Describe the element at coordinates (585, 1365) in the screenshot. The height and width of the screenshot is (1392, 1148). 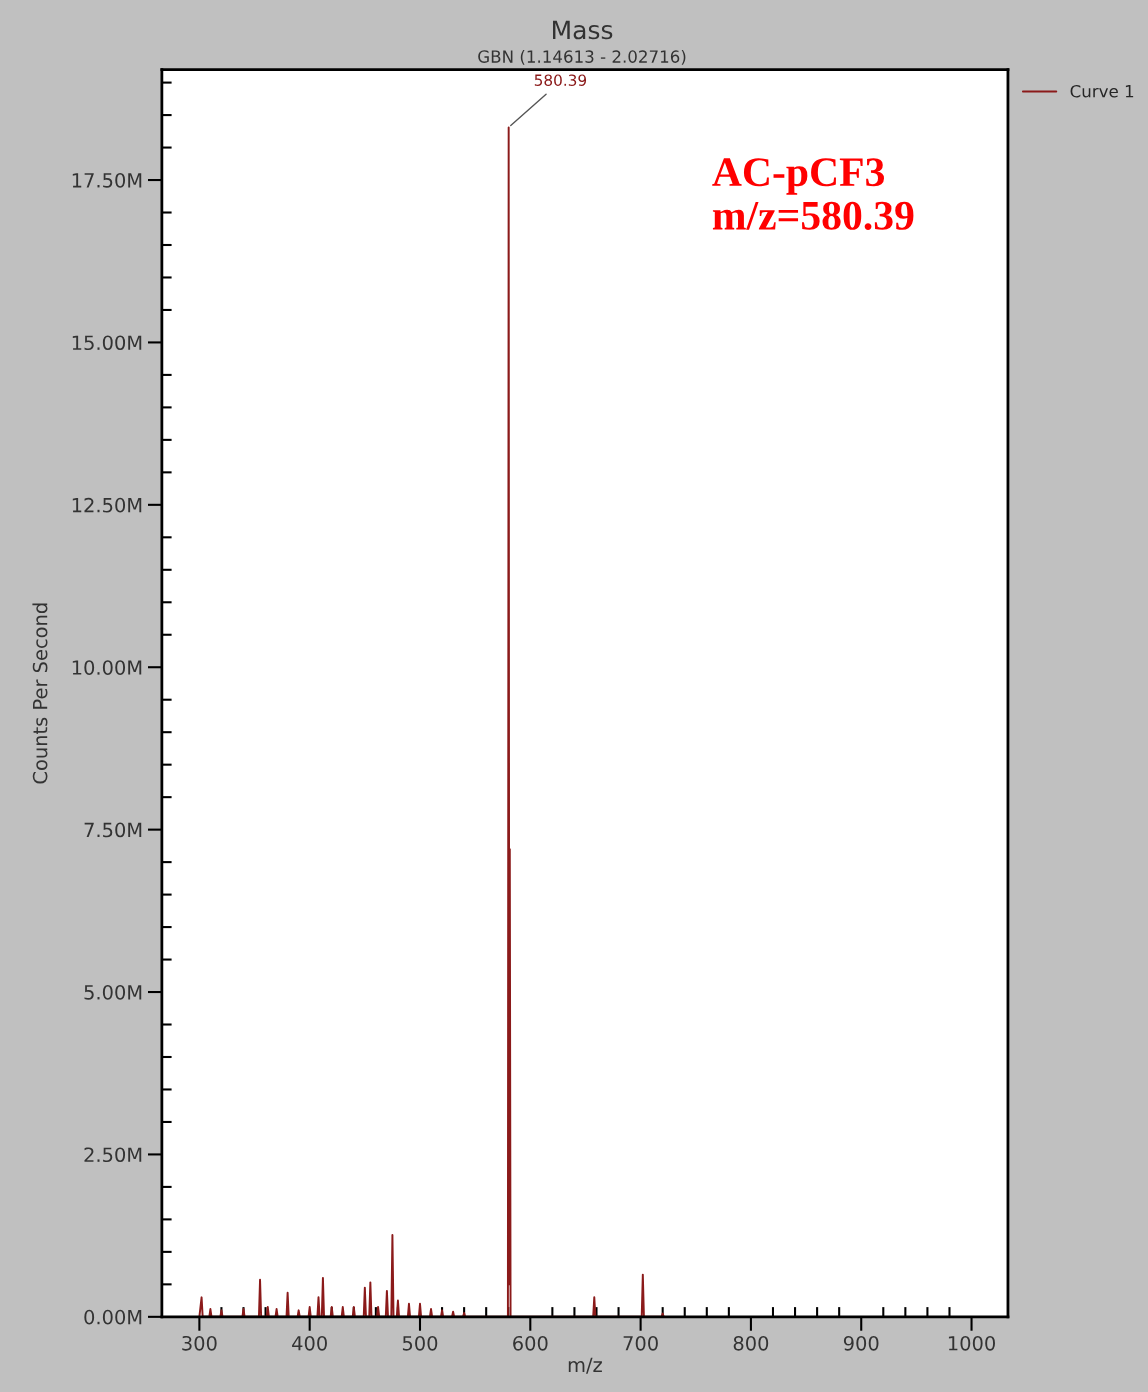
I see `x-axis-title: m/z` at that location.